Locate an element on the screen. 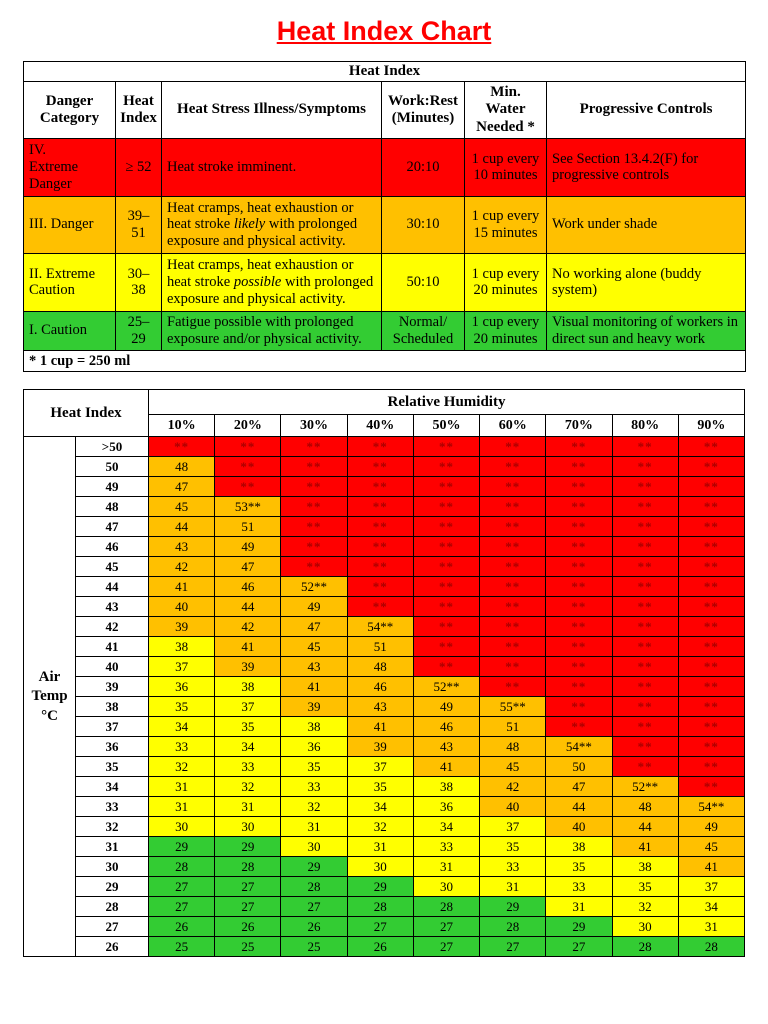 The image size is (768, 1024). heat-index-cell: 52** is located at coordinates (645, 787).